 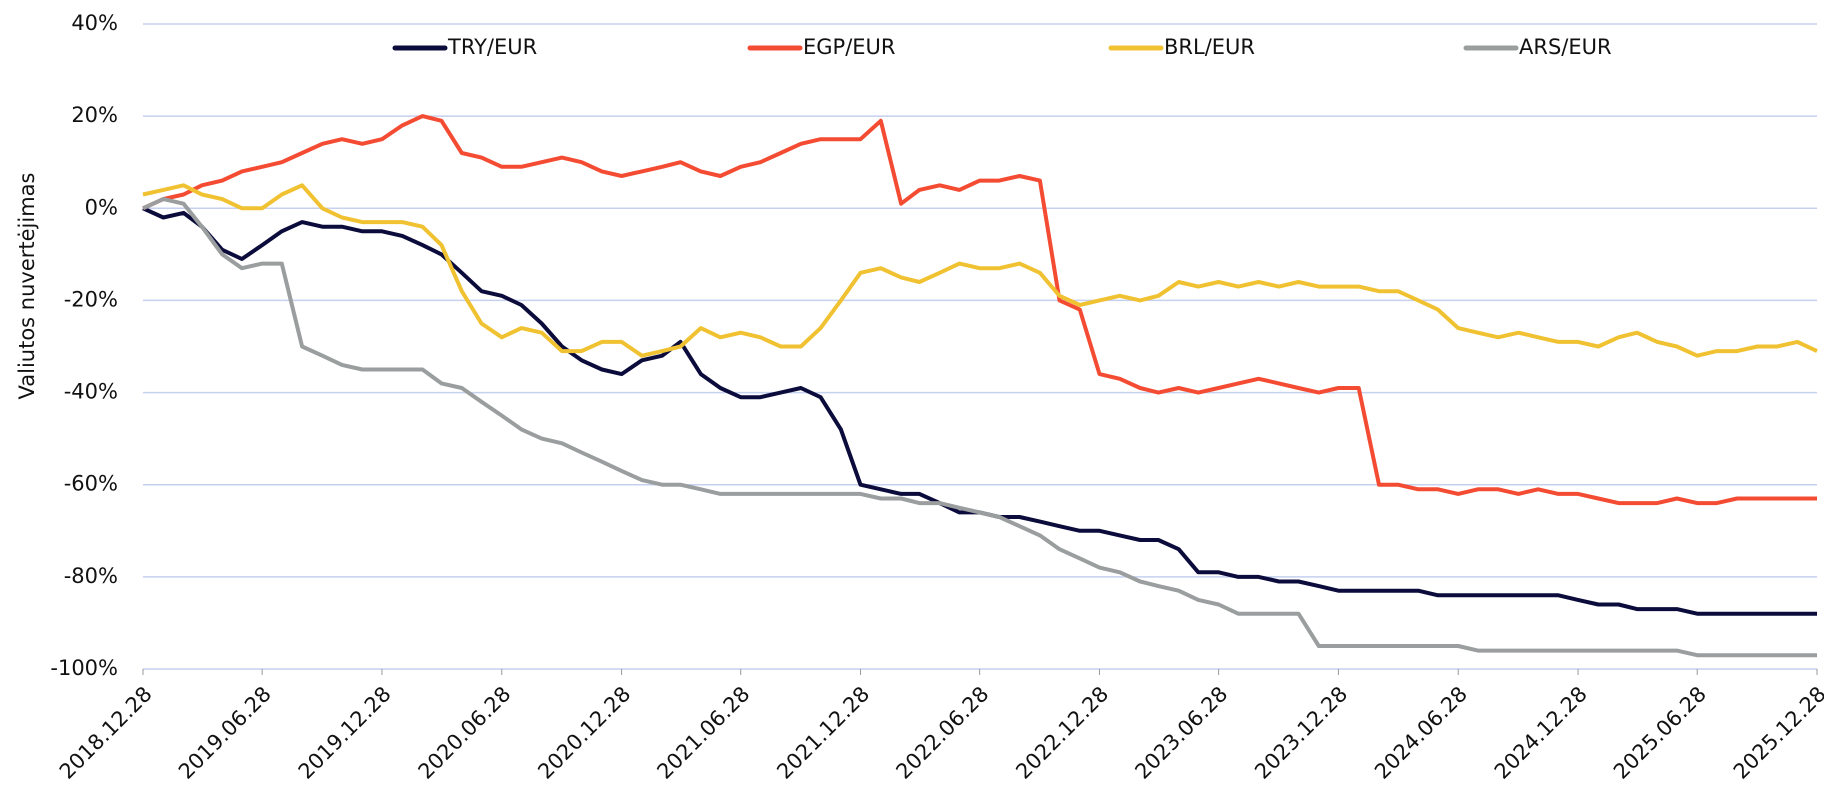 I want to click on x-tick-label: 2025.12.28, so click(x=1776, y=733).